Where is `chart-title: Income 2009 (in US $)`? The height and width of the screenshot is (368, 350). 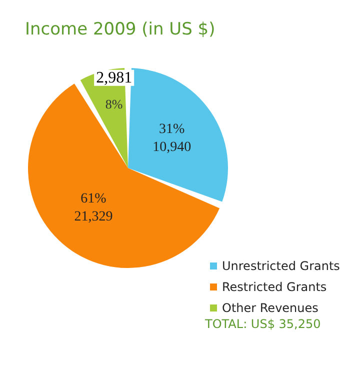 chart-title: Income 2009 (in US $) is located at coordinates (120, 30).